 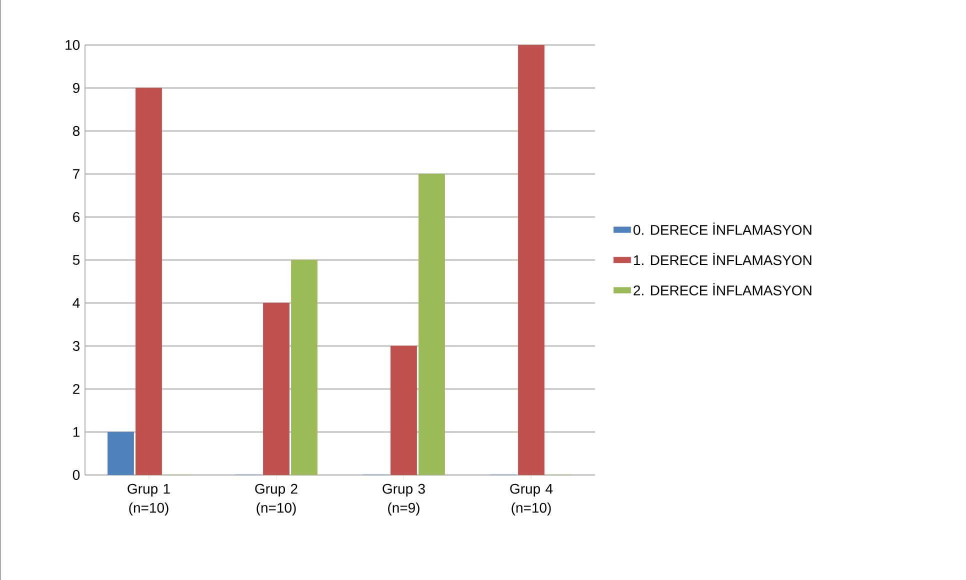 I want to click on x-tick-label: Grup 4 (n=10), so click(x=531, y=500).